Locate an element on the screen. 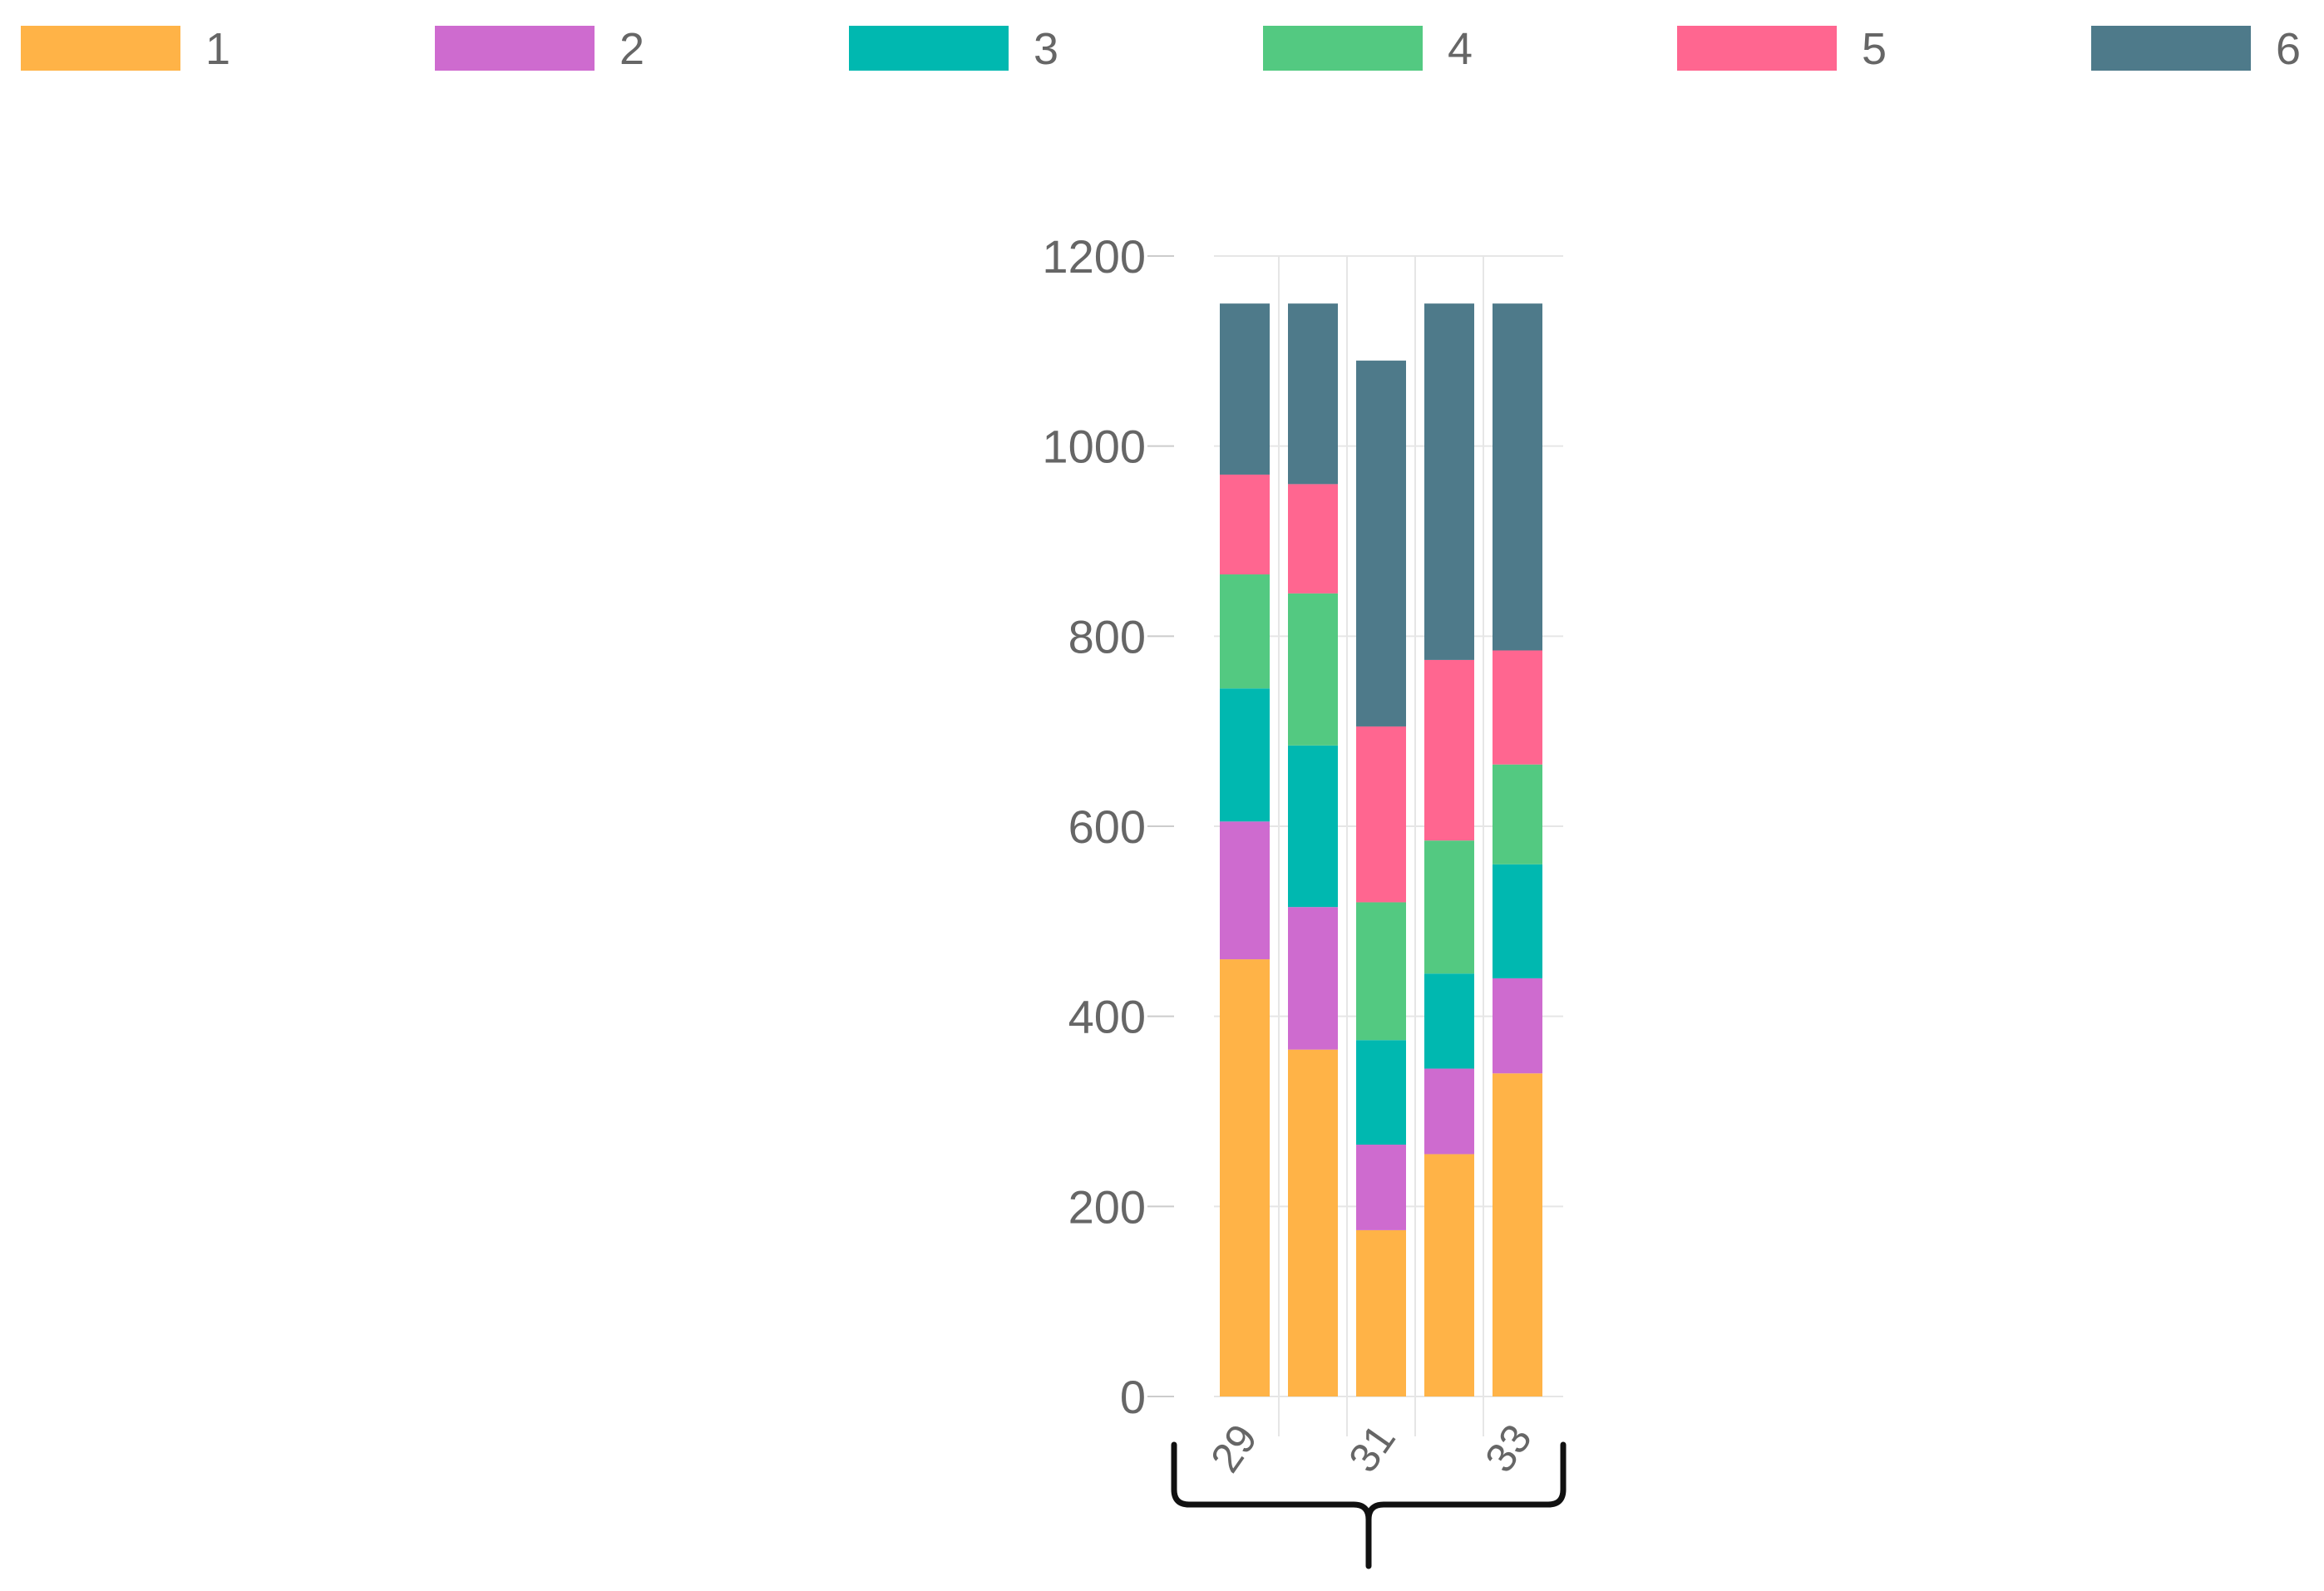 This screenshot has height=1591, width=2324. legend-label-2: 2 is located at coordinates (631, 49).